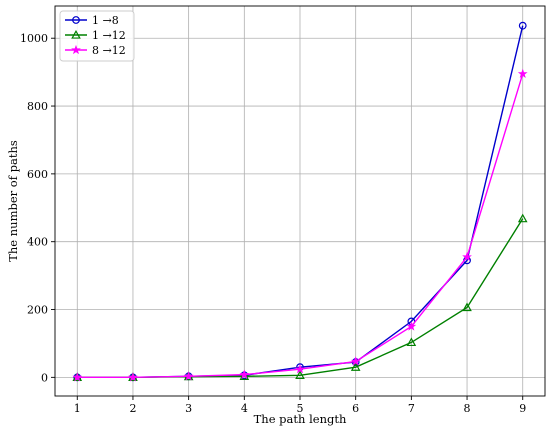  What do you see at coordinates (132, 408) in the screenshot?
I see `x-tick-label: 2` at bounding box center [132, 408].